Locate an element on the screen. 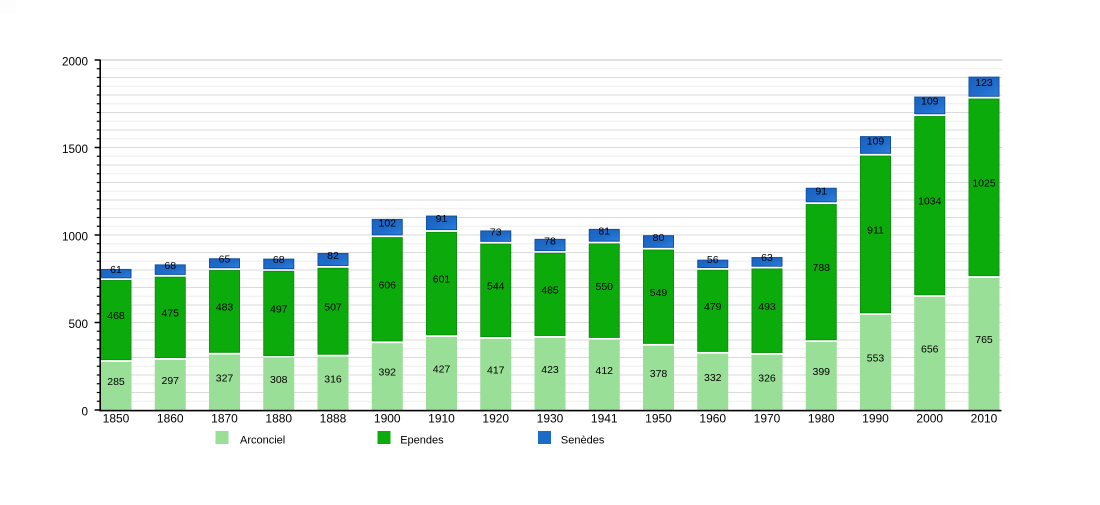 The width and height of the screenshot is (1100, 505). svg-text: 327 is located at coordinates (225, 378).